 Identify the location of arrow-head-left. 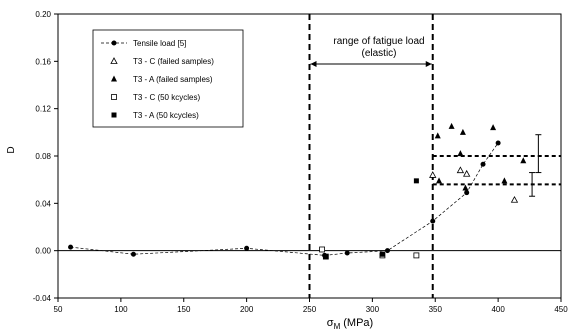
(313, 64).